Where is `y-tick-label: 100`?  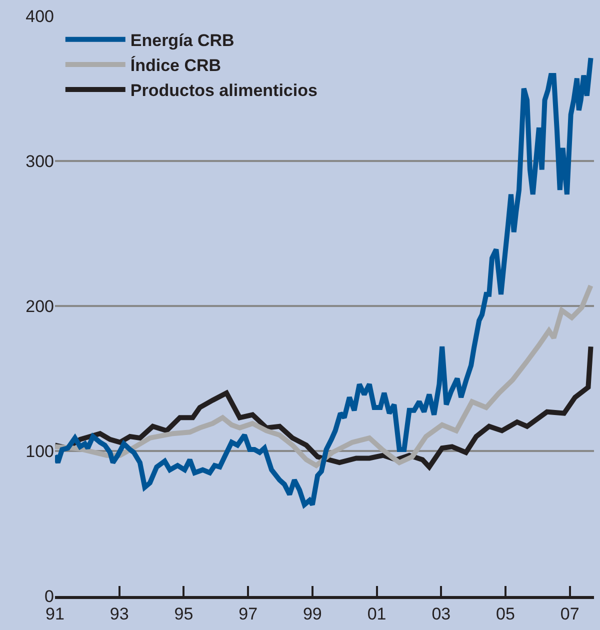 y-tick-label: 100 is located at coordinates (40, 451).